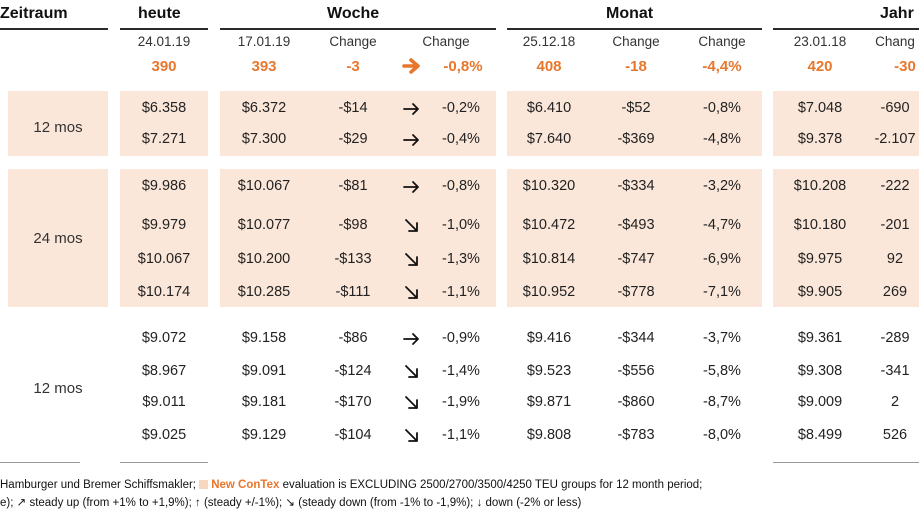 This screenshot has height=518, width=919. What do you see at coordinates (463, 66) in the screenshot?
I see `index-woche-pct: -0,8%` at bounding box center [463, 66].